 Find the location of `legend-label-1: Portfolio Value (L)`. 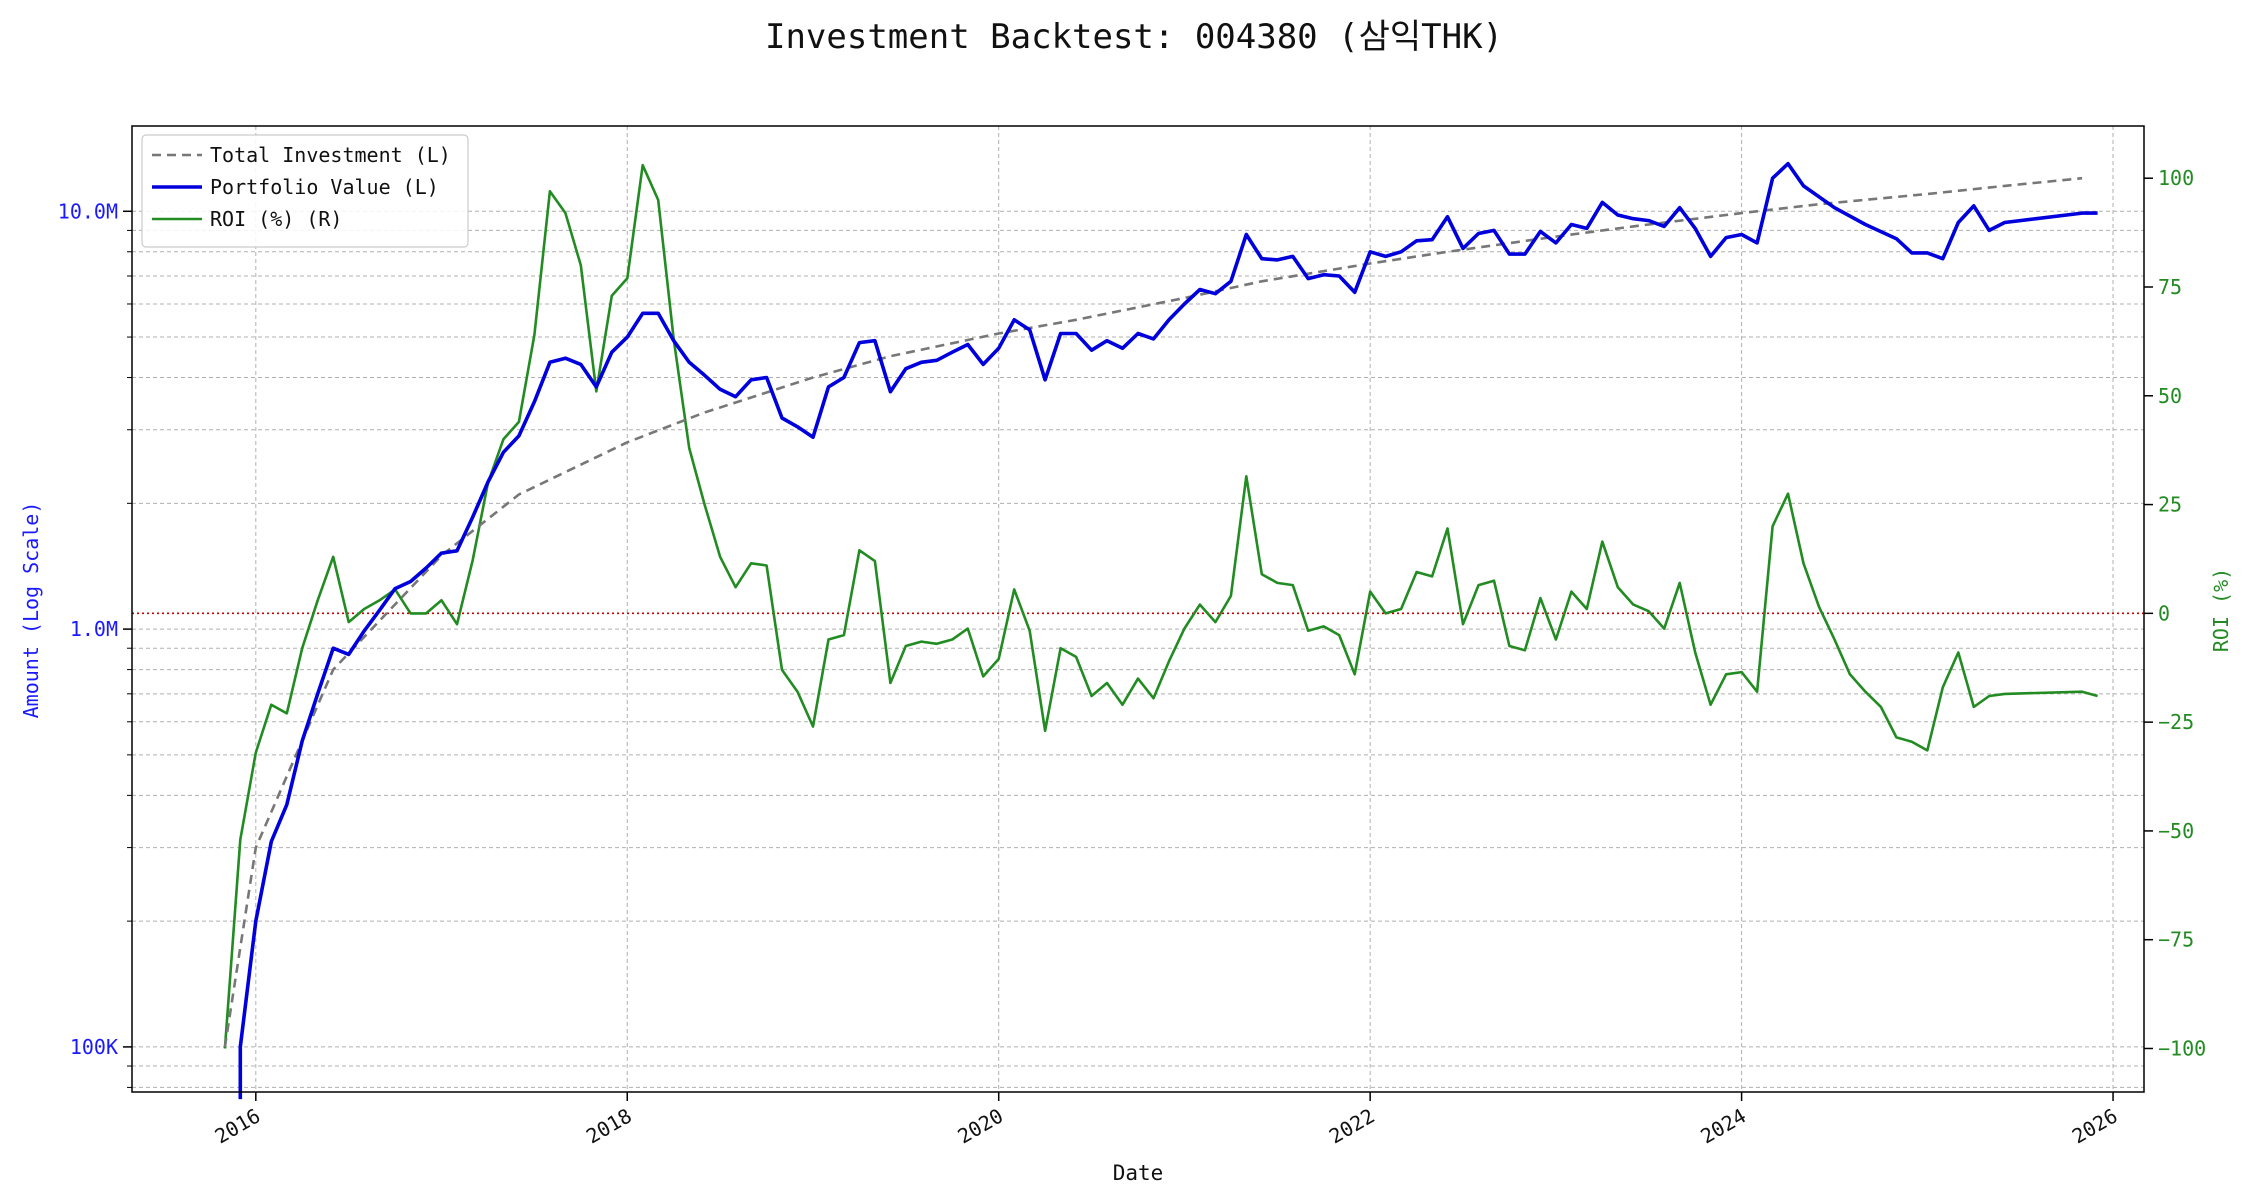

legend-label-1: Portfolio Value (L) is located at coordinates (324, 187).